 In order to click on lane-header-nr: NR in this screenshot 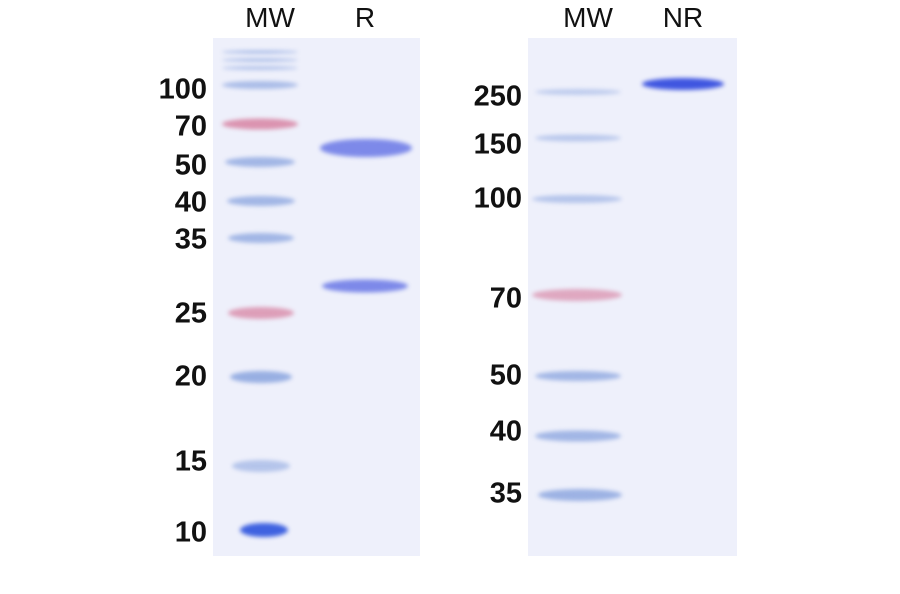, I will do `click(683, 17)`.